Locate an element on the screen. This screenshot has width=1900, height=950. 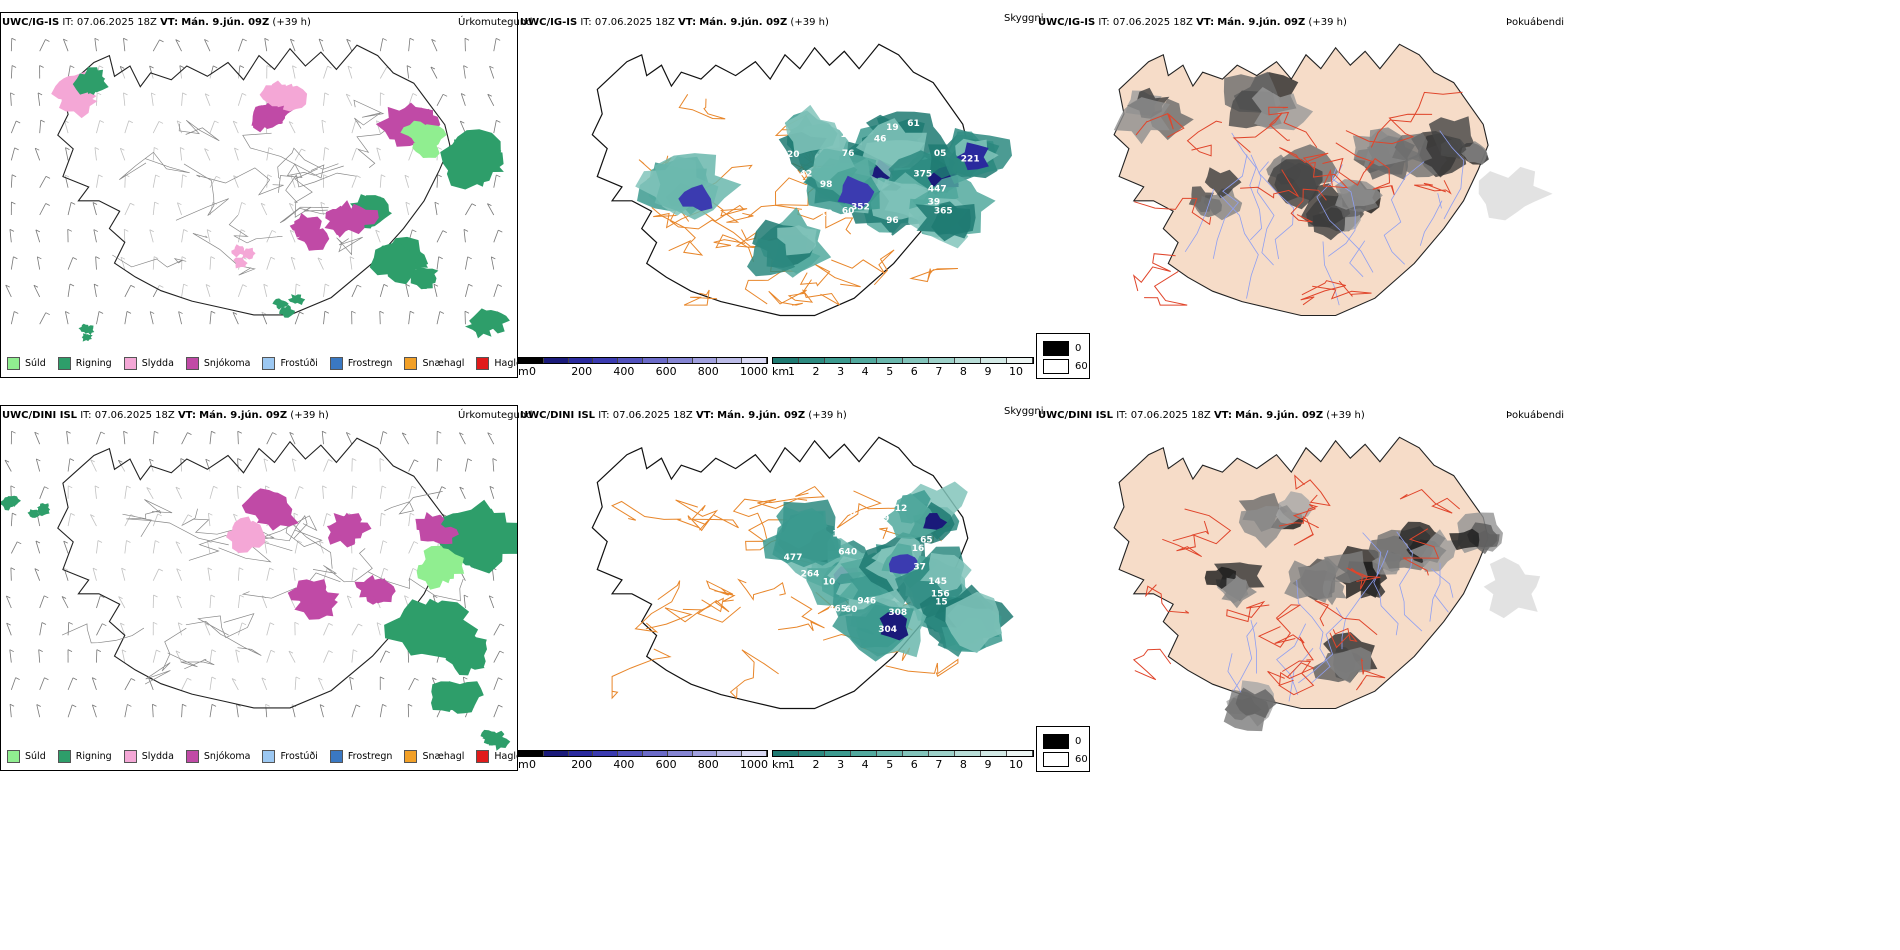
colorbar-tick: 8 is located at coordinates (963, 764).